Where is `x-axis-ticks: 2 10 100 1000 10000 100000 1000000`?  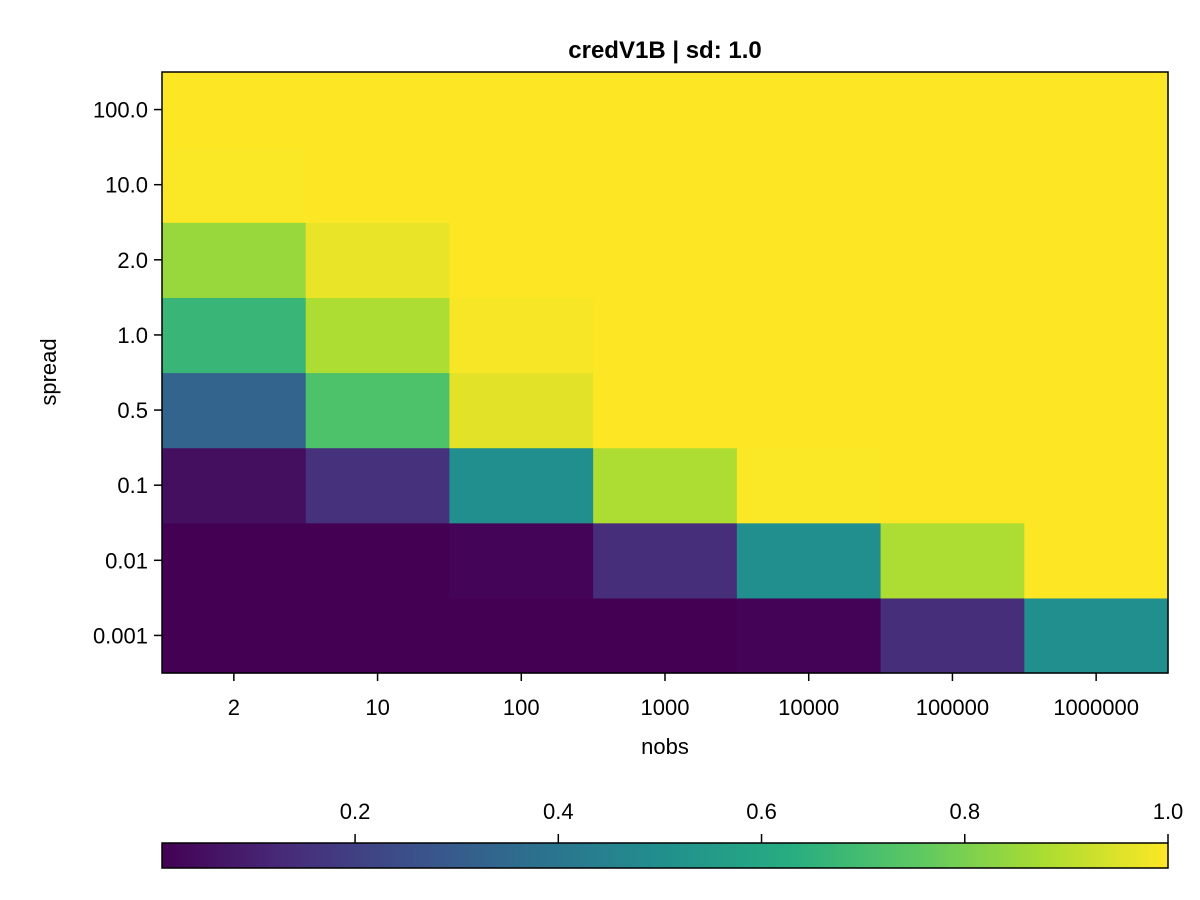
x-axis-ticks: 2 10 100 1000 10000 100000 1000000 is located at coordinates (683, 696).